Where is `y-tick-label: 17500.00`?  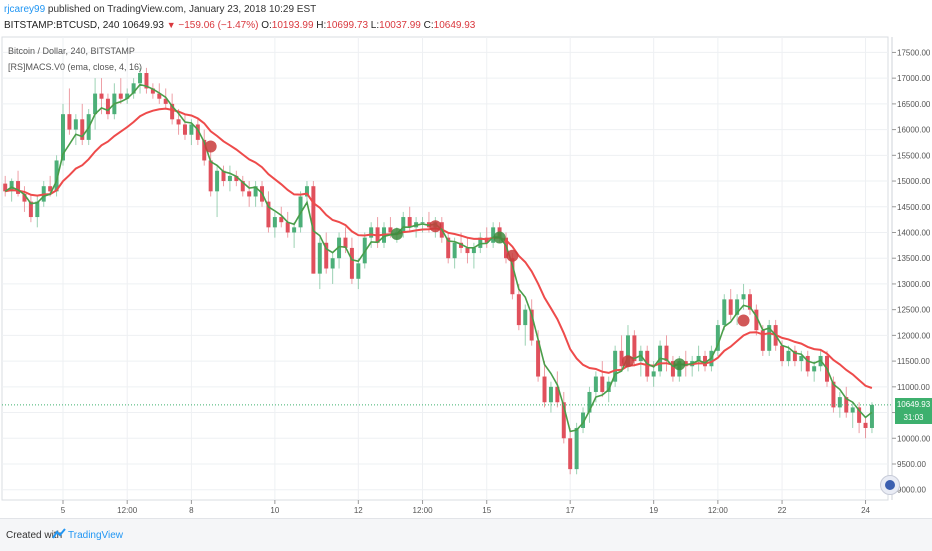
y-tick-label: 17500.00 is located at coordinates (914, 52).